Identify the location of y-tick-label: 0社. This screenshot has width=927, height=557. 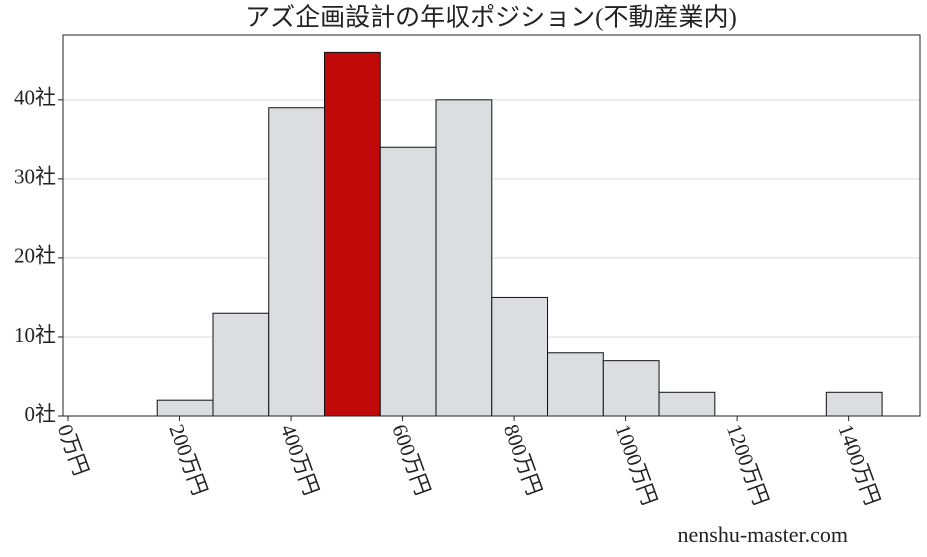
(41, 414).